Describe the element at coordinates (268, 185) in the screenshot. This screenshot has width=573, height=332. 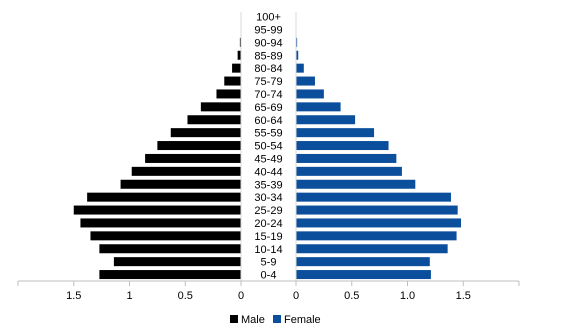
I see `age-label-35-39: 35-39` at that location.